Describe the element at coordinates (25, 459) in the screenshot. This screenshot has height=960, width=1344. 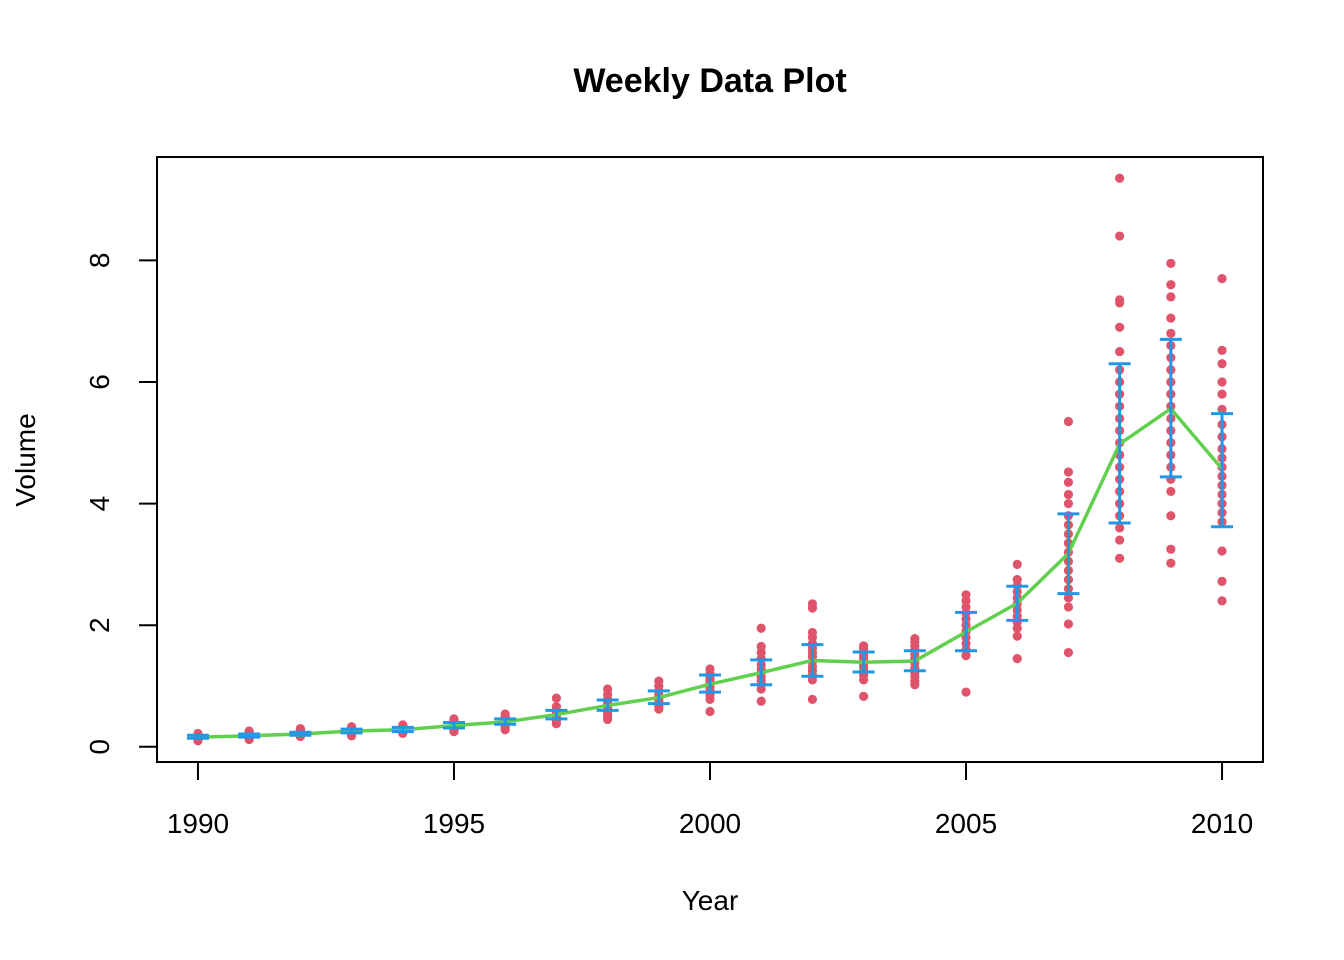
I see `y-axis-label: Volume` at that location.